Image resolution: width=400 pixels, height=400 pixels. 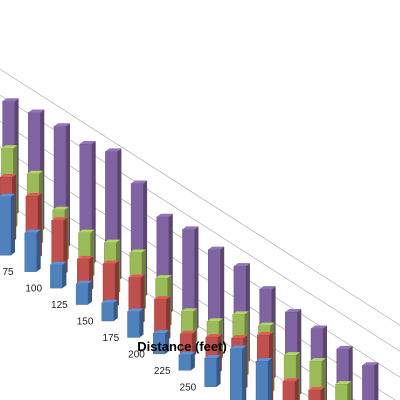 What do you see at coordinates (110, 338) in the screenshot?
I see `x-tick-label: 175` at bounding box center [110, 338].